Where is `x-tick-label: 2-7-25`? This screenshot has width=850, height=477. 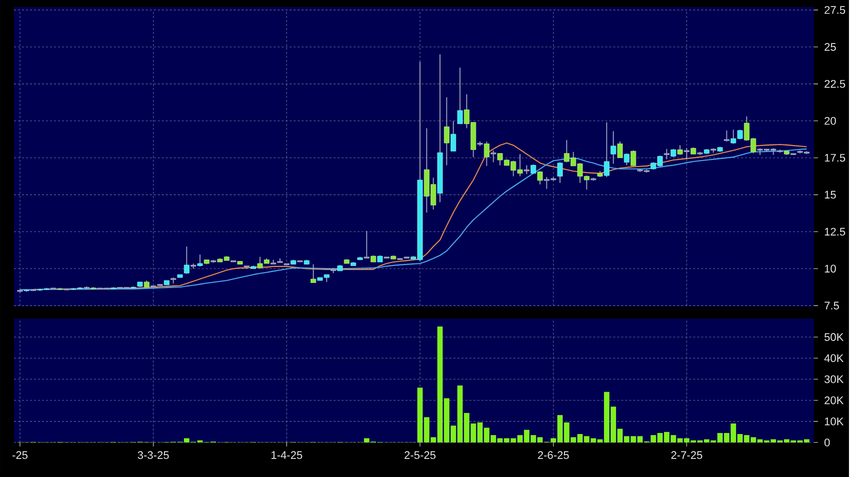 x-tick-label: 2-7-25 is located at coordinates (686, 454).